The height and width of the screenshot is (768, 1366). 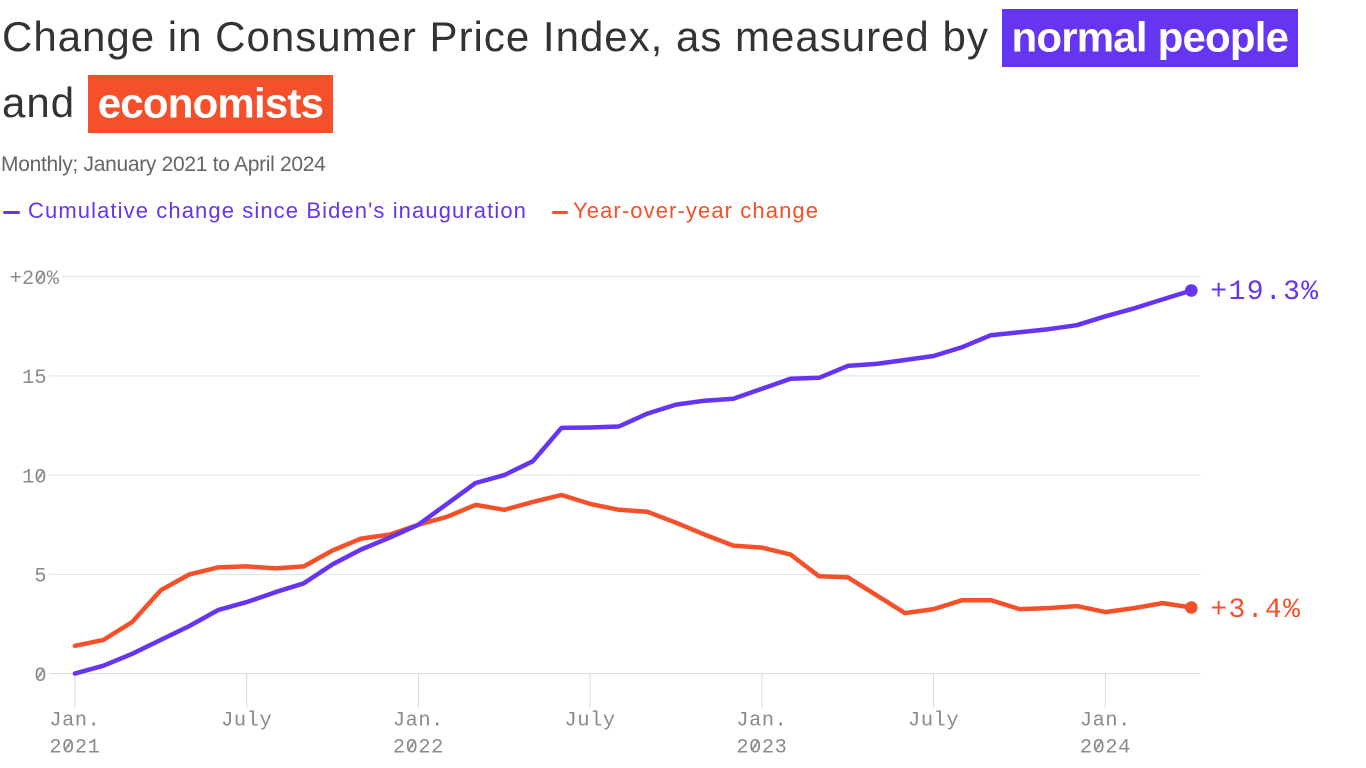 I want to click on svg-text: +19.3%, so click(x=1264, y=292).